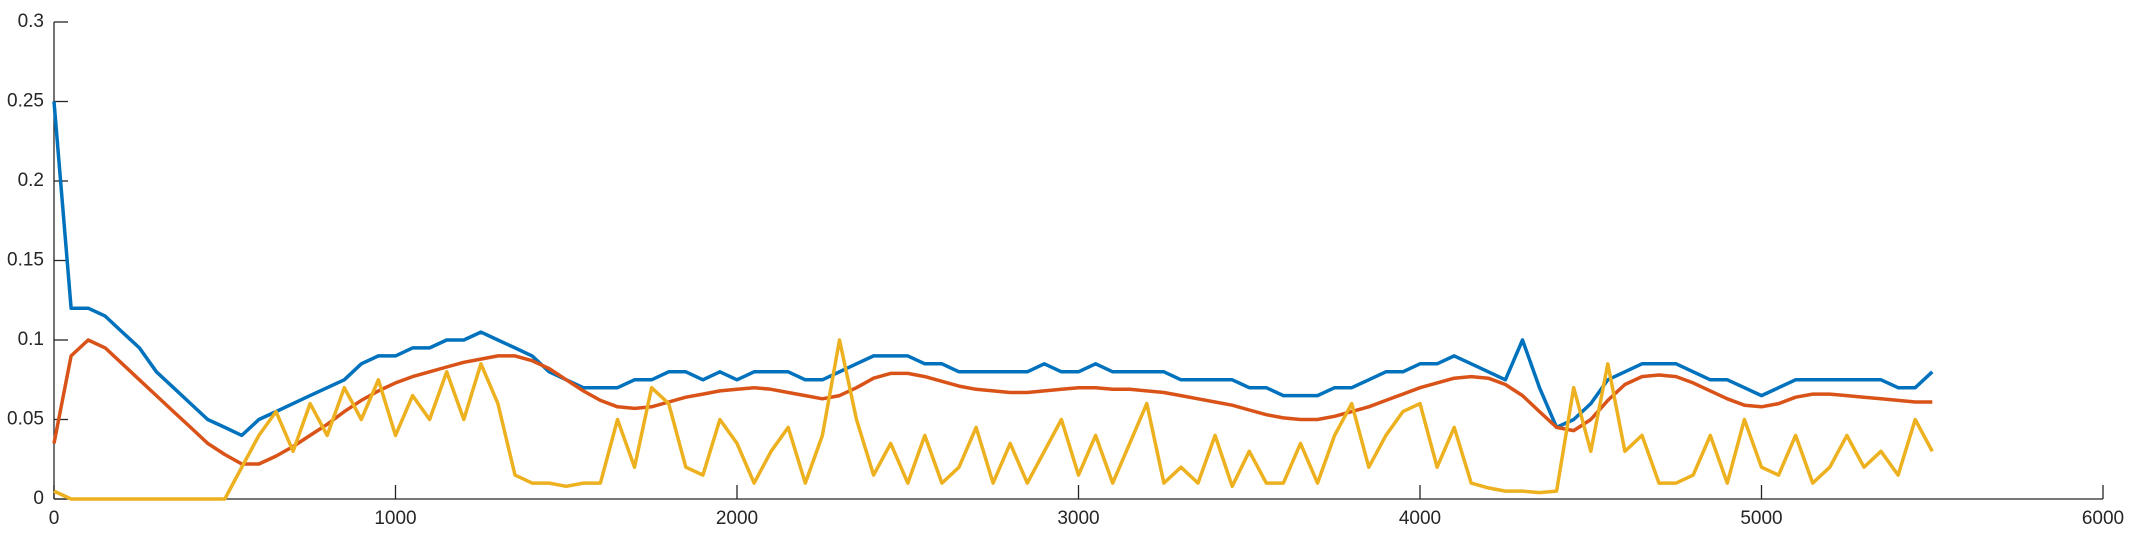 This screenshot has height=533, width=2133. Describe the element at coordinates (25, 419) in the screenshot. I see `y-tick-label: 0.05` at that location.